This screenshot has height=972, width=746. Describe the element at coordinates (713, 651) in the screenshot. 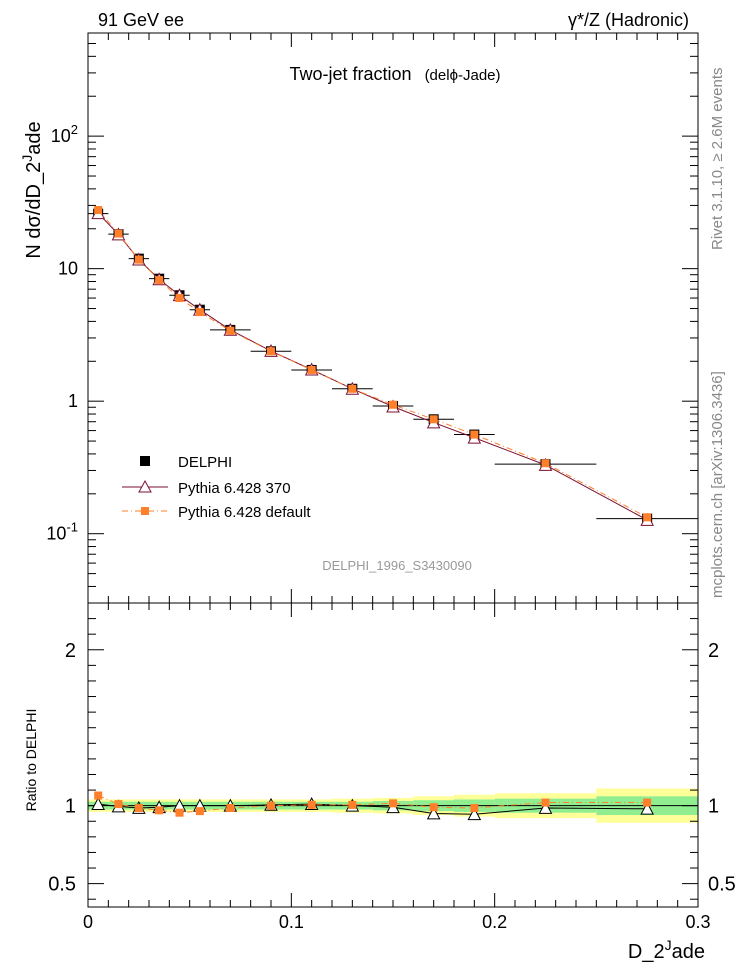

I see `ratio-y-tick-label-right: 2` at that location.